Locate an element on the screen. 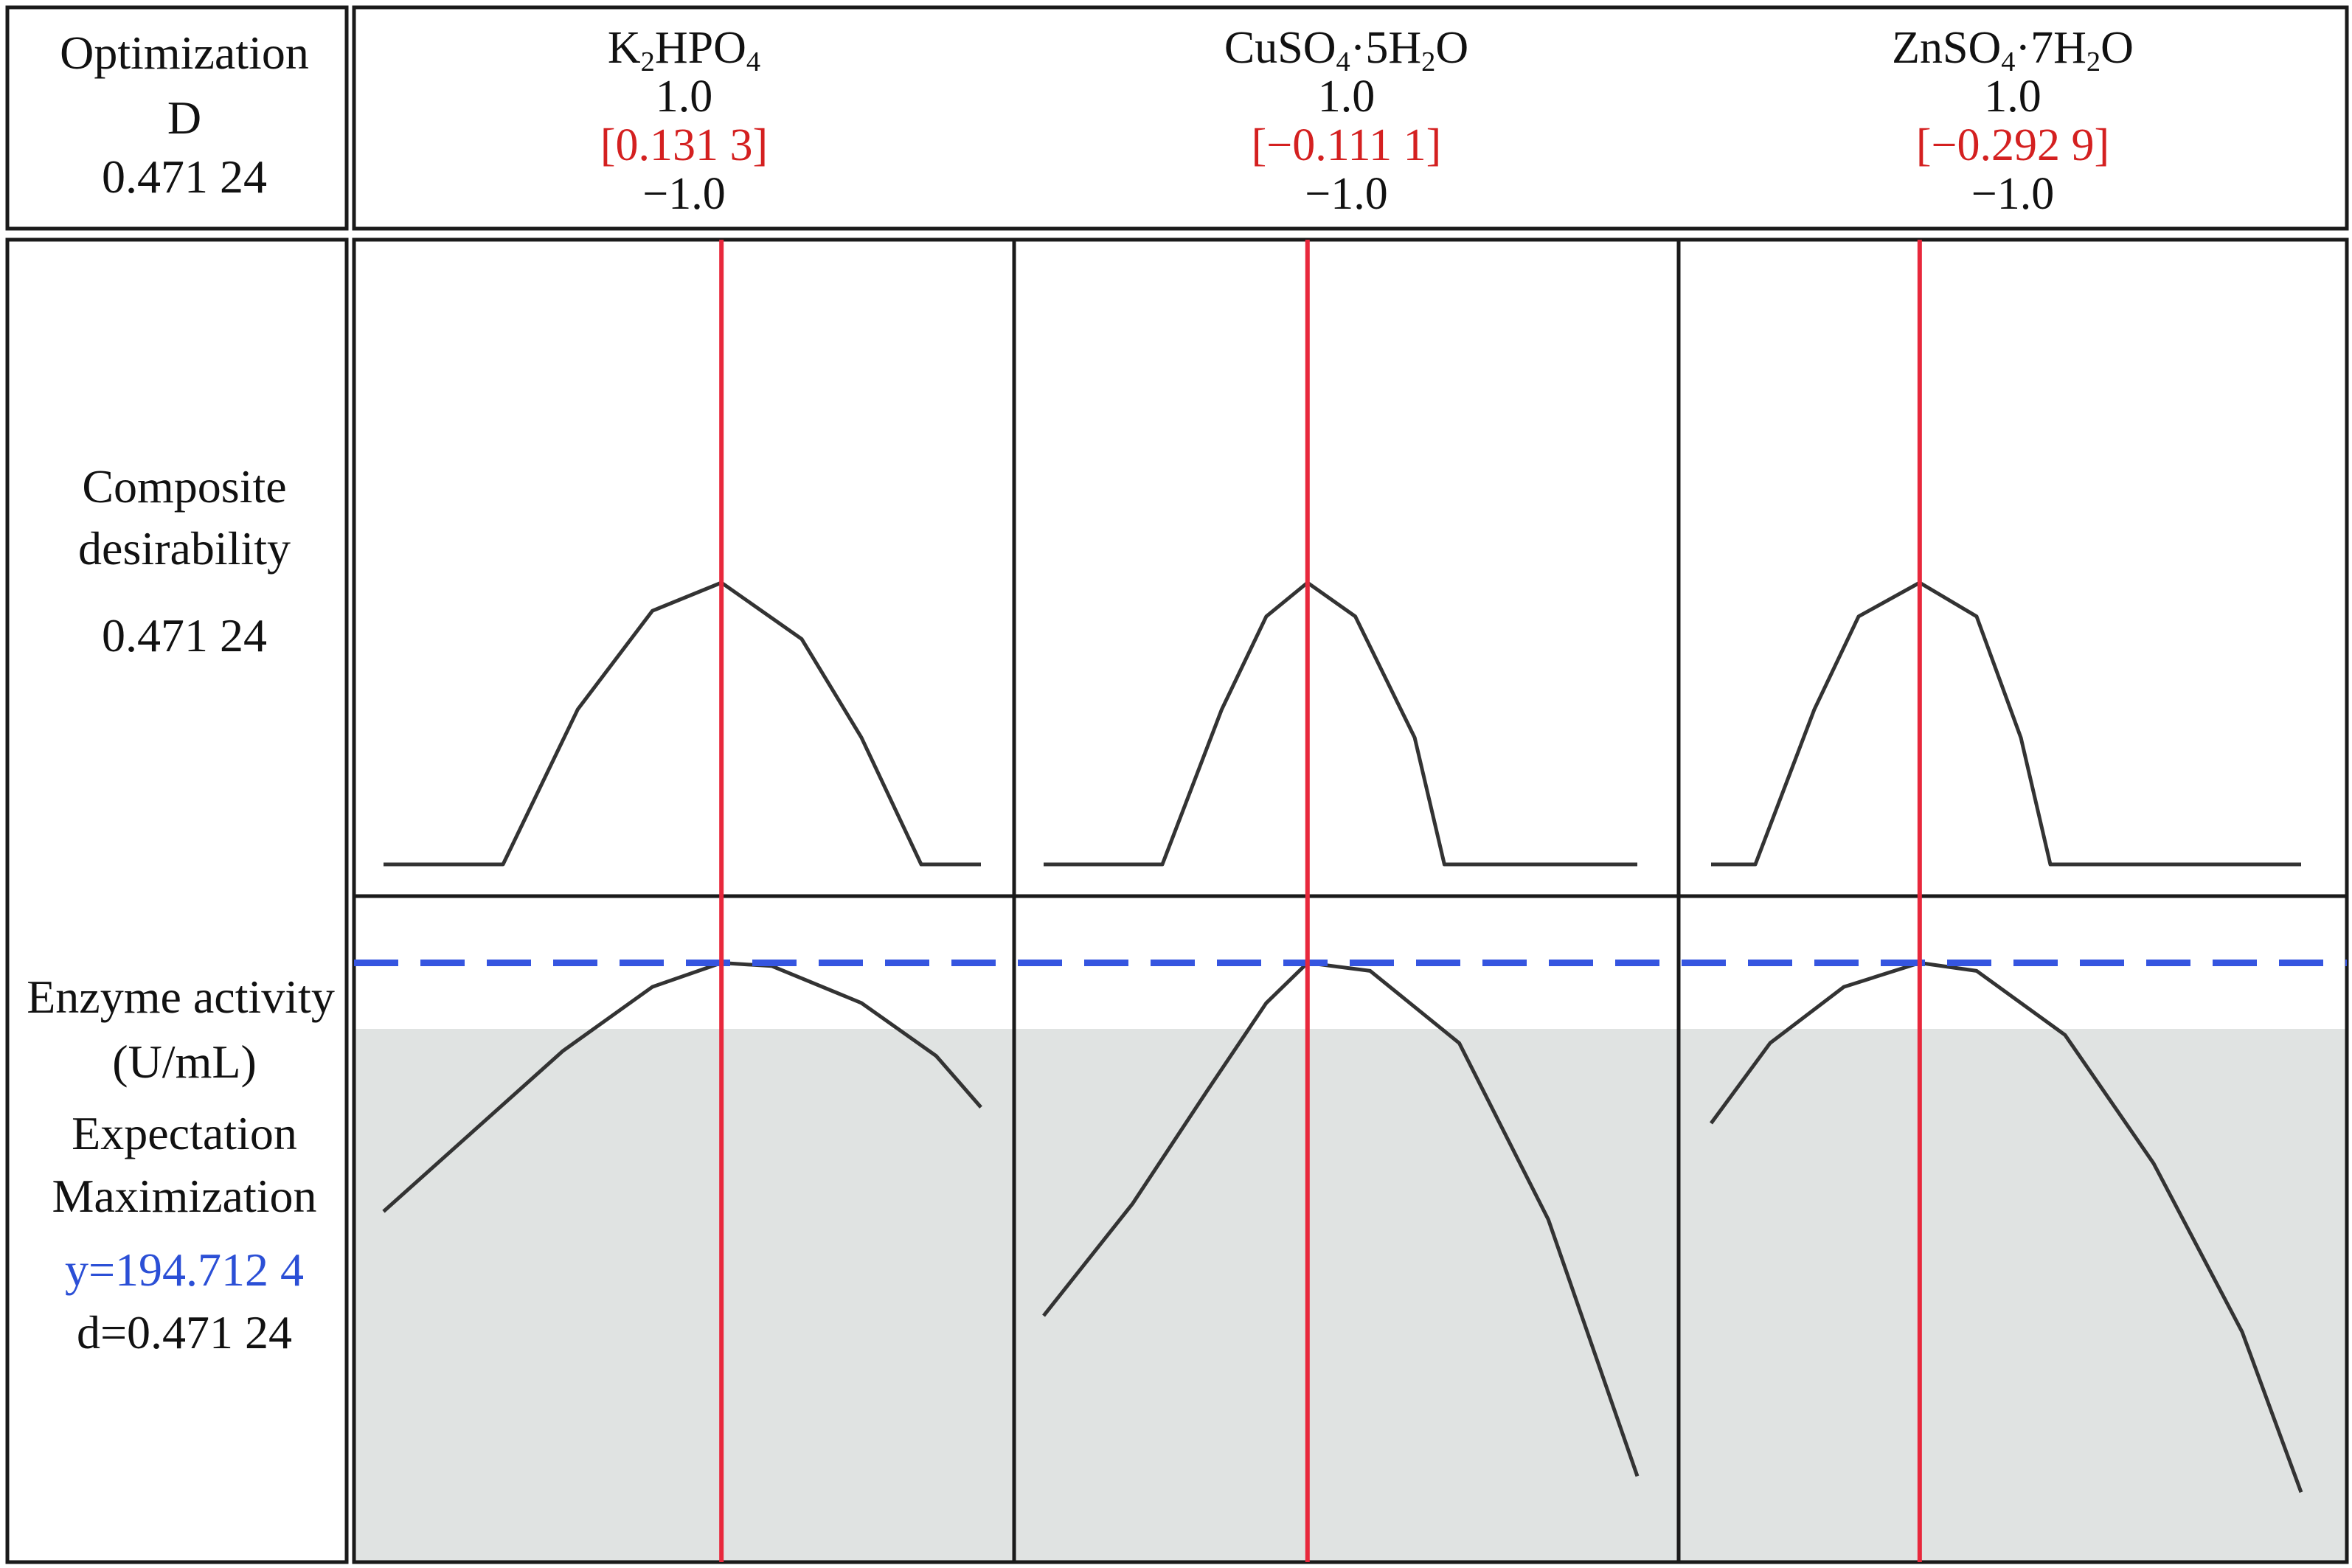 The image size is (2352, 1568). response-label-line2: (U/mL) is located at coordinates (184, 1061).